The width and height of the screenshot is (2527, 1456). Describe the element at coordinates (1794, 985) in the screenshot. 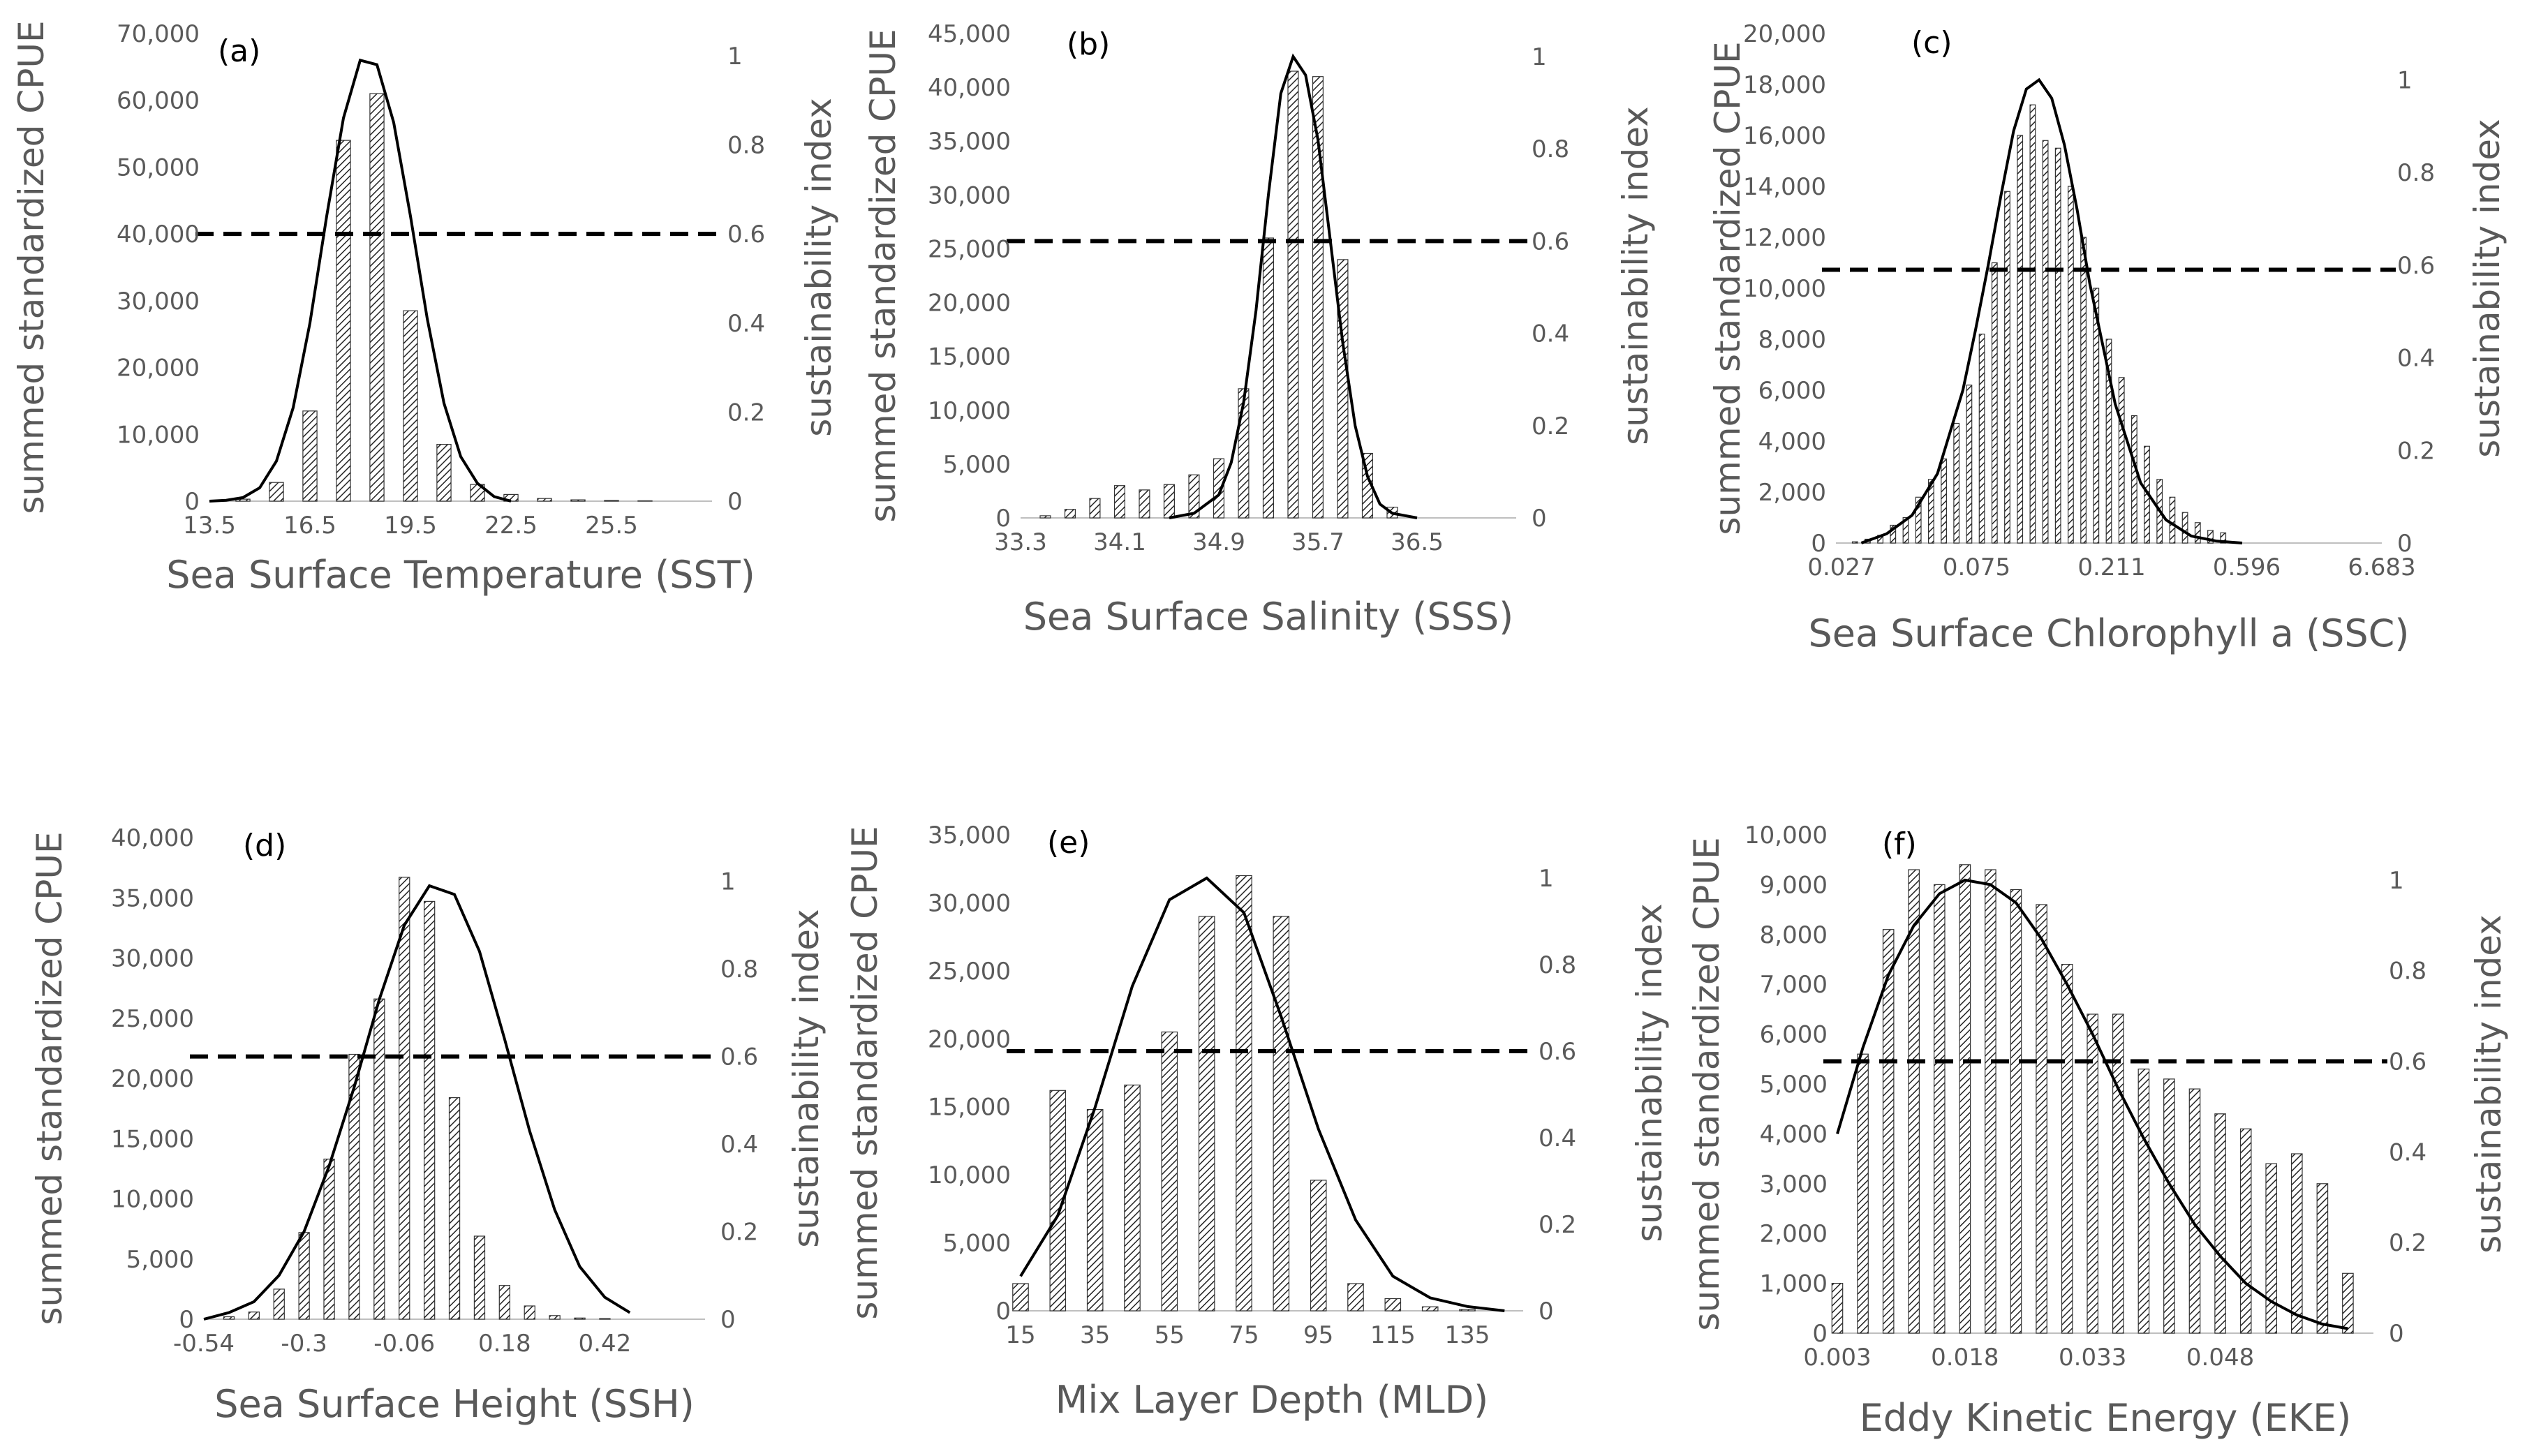

I see `y-tick-label: 7,000` at that location.